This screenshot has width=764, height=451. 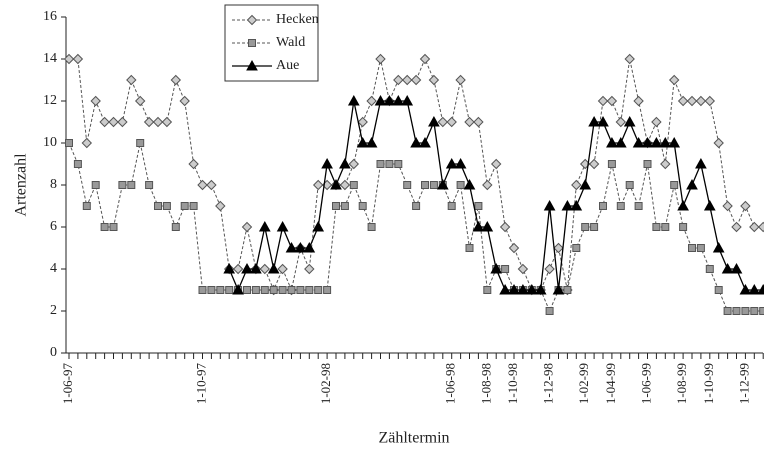 What do you see at coordinates (53, 226) in the screenshot?
I see `y-tick-label: 6` at bounding box center [53, 226].